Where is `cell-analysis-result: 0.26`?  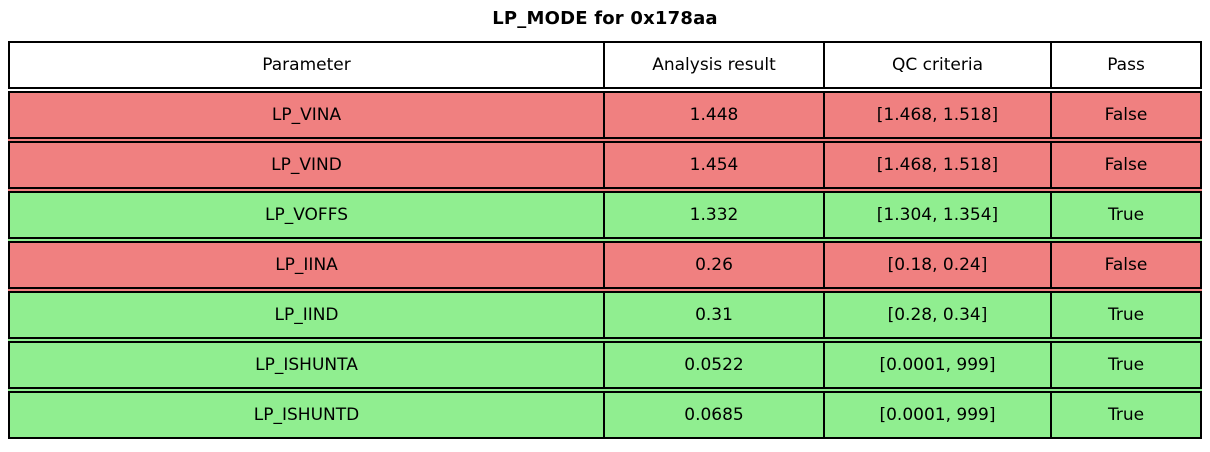 cell-analysis-result: 0.26 is located at coordinates (715, 265).